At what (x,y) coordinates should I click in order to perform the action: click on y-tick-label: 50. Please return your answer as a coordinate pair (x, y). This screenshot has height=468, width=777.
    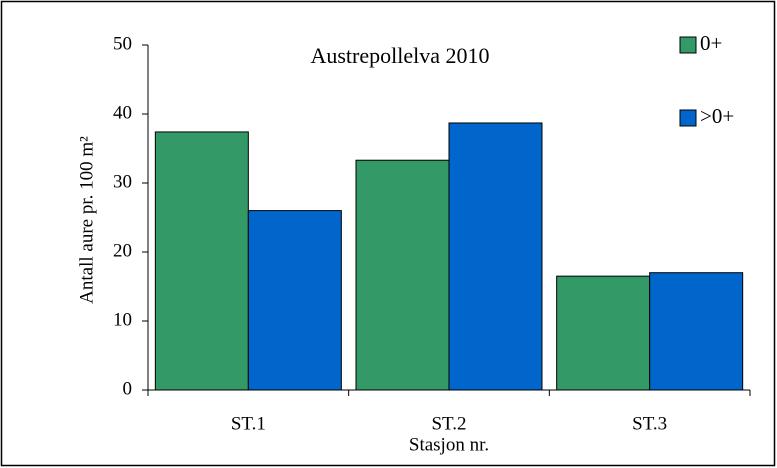
    Looking at the image, I should click on (122, 43).